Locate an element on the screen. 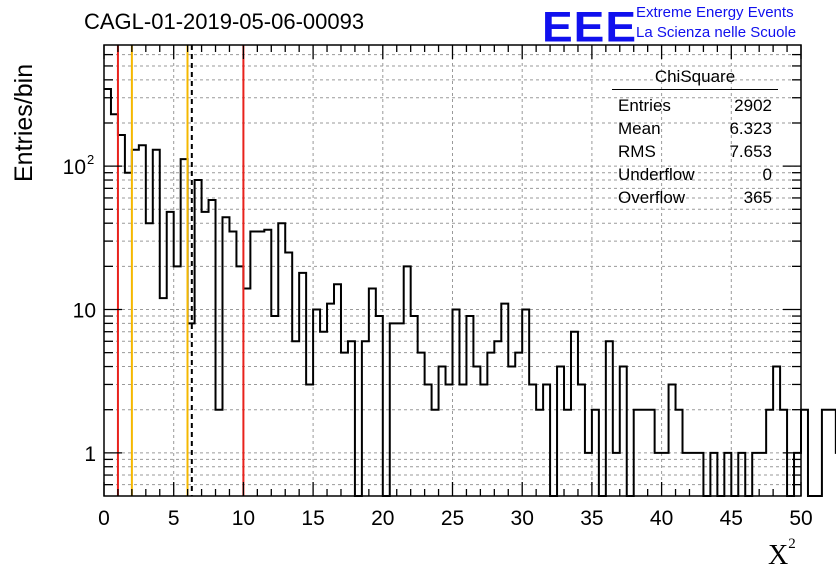 This screenshot has width=836, height=572. stats-row: Overflow 365 is located at coordinates (695, 197).